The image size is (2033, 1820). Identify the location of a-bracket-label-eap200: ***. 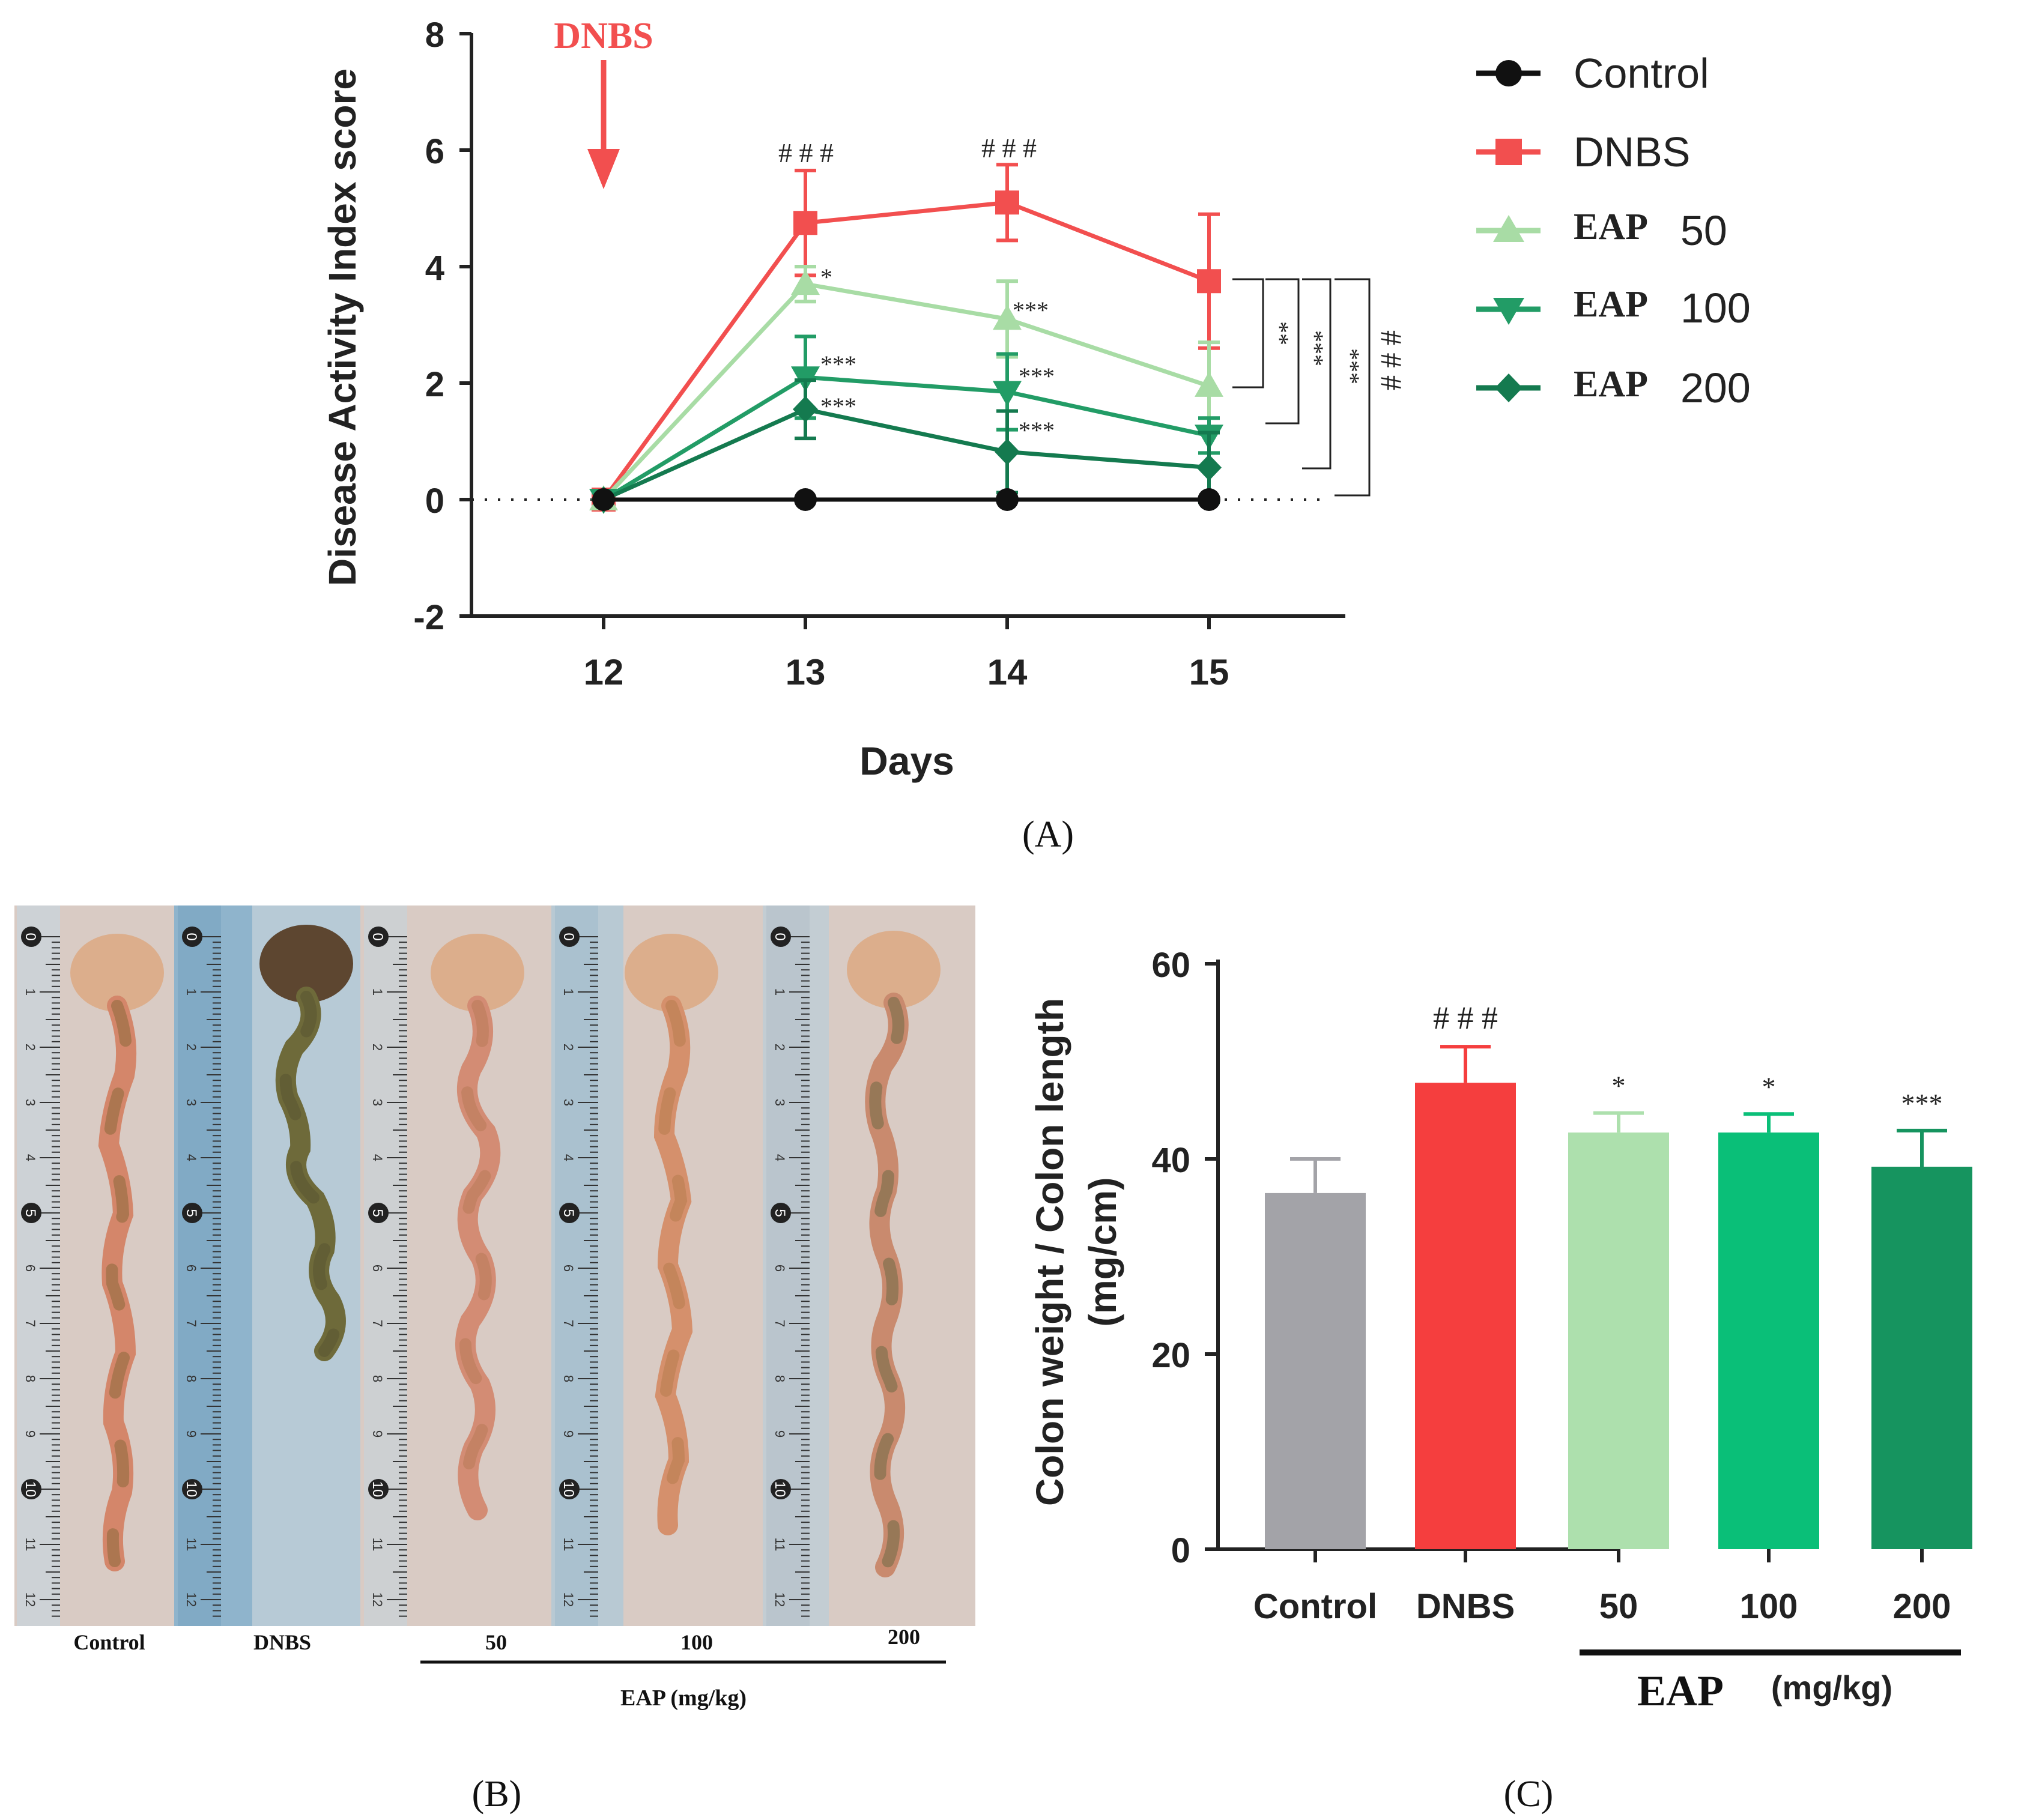
(1351, 366).